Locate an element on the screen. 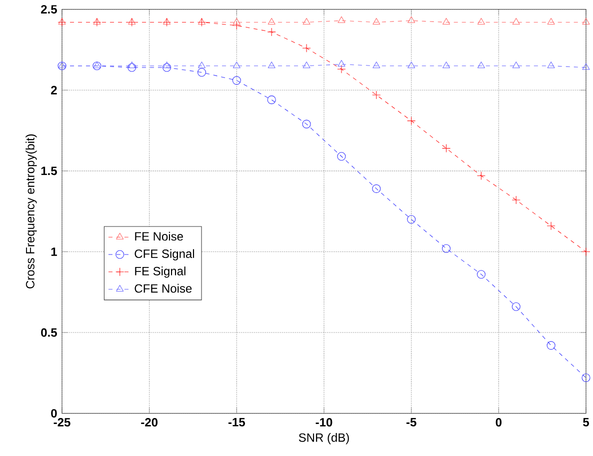 The width and height of the screenshot is (593, 456). x-axis-title: SNR (dB) is located at coordinates (323, 438).